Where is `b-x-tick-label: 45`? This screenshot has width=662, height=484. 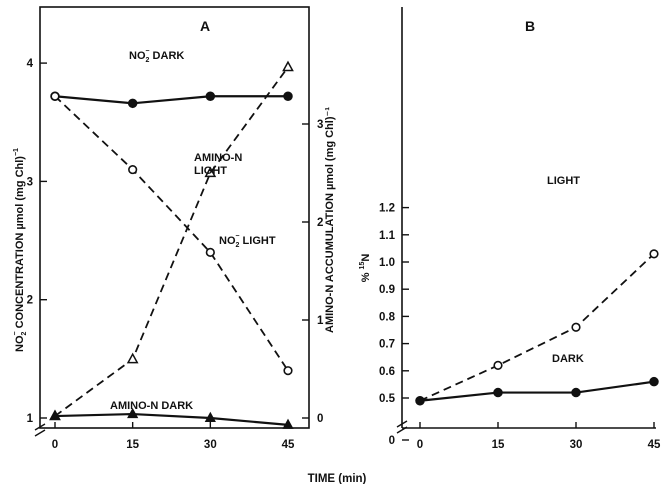 b-x-tick-label: 45 is located at coordinates (654, 445).